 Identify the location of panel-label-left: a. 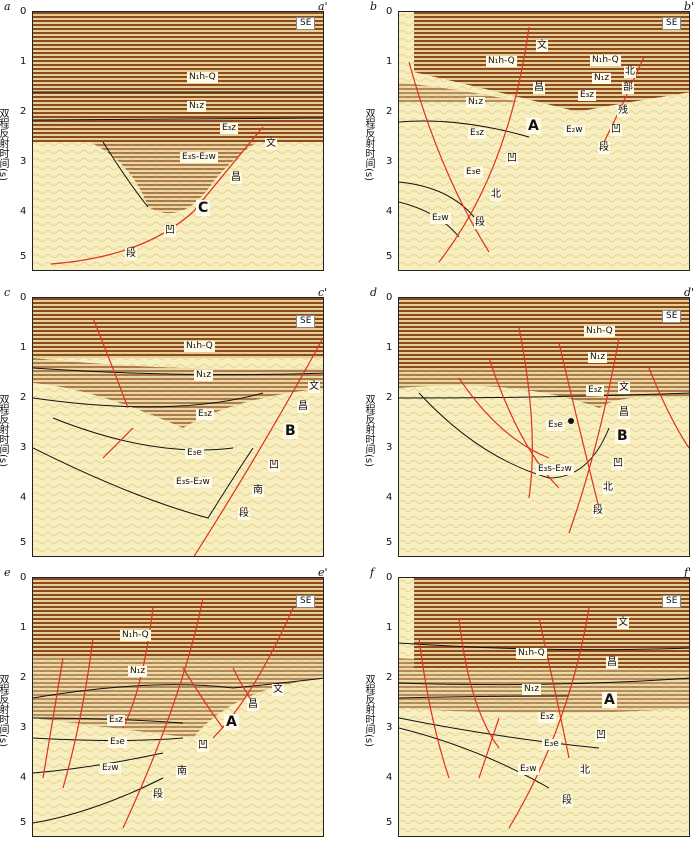
(7, 6).